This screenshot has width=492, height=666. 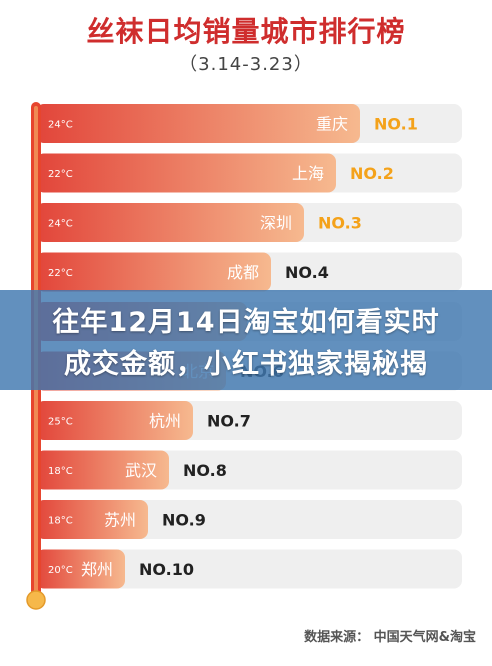 What do you see at coordinates (396, 124) in the screenshot?
I see `rank-label: NO.1` at bounding box center [396, 124].